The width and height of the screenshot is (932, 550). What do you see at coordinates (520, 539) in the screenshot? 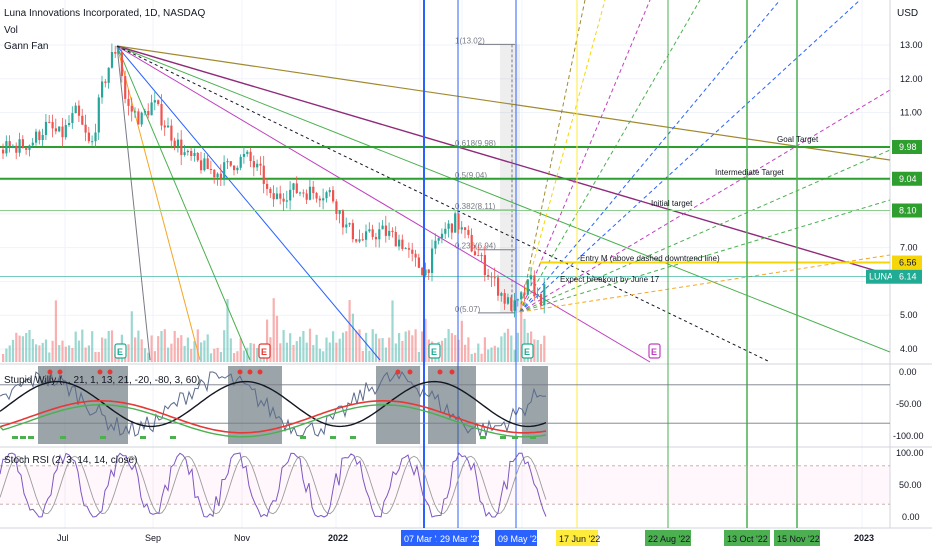
I see `date-tag-label: 09 May '22` at bounding box center [520, 539].